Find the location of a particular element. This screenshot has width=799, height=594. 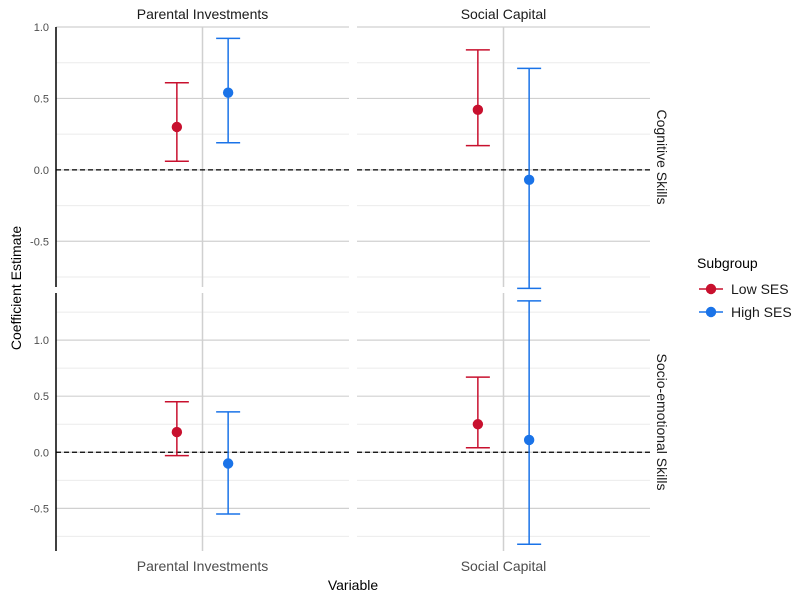

y-axis-title: Coefficient Estimate is located at coordinates (16, 288).